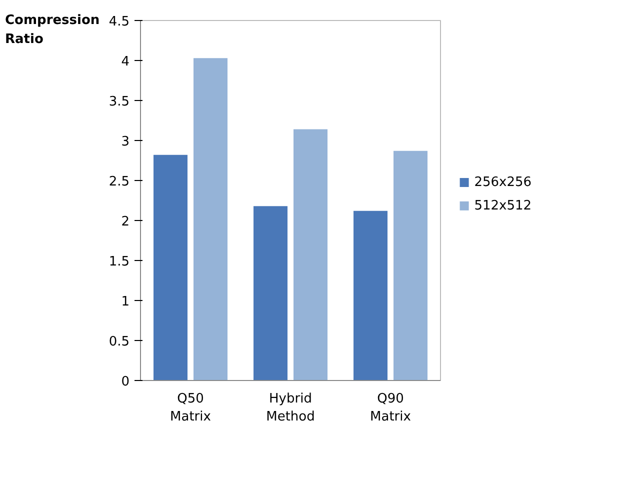 This screenshot has height=498, width=627. What do you see at coordinates (119, 22) in the screenshot?
I see `y-tick-label: 4.5` at bounding box center [119, 22].